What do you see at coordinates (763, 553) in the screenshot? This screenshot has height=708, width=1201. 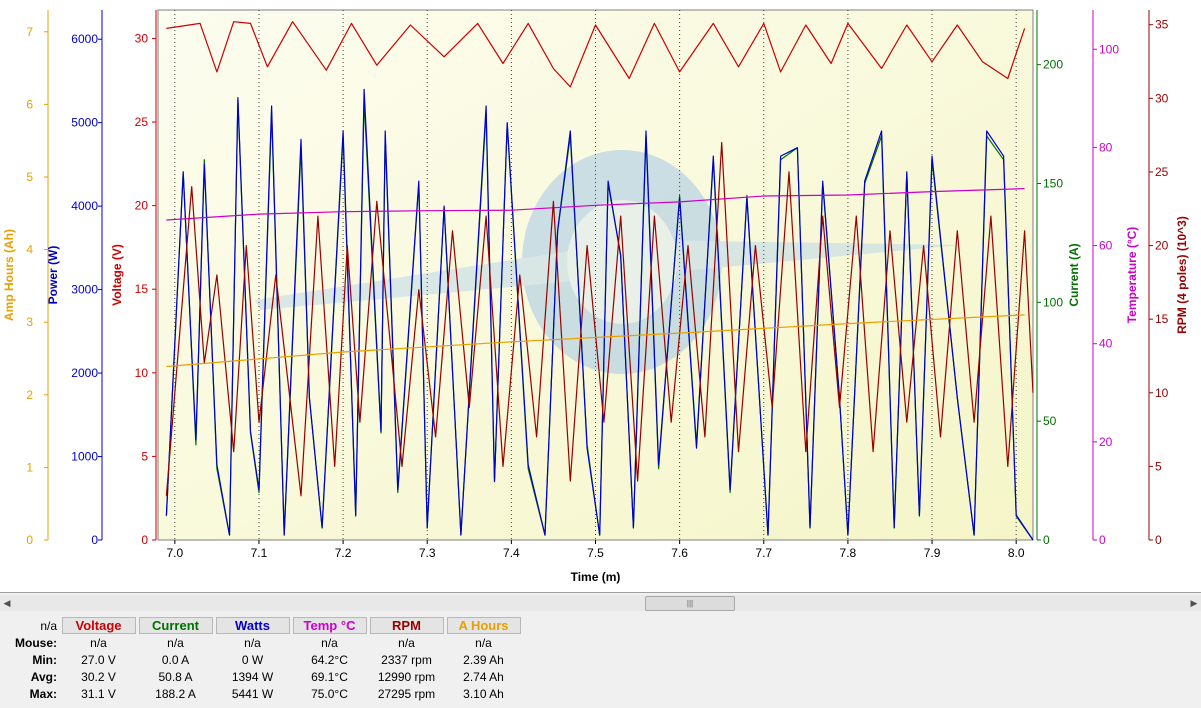 I see `x-tick-label: 7.7` at bounding box center [763, 553].